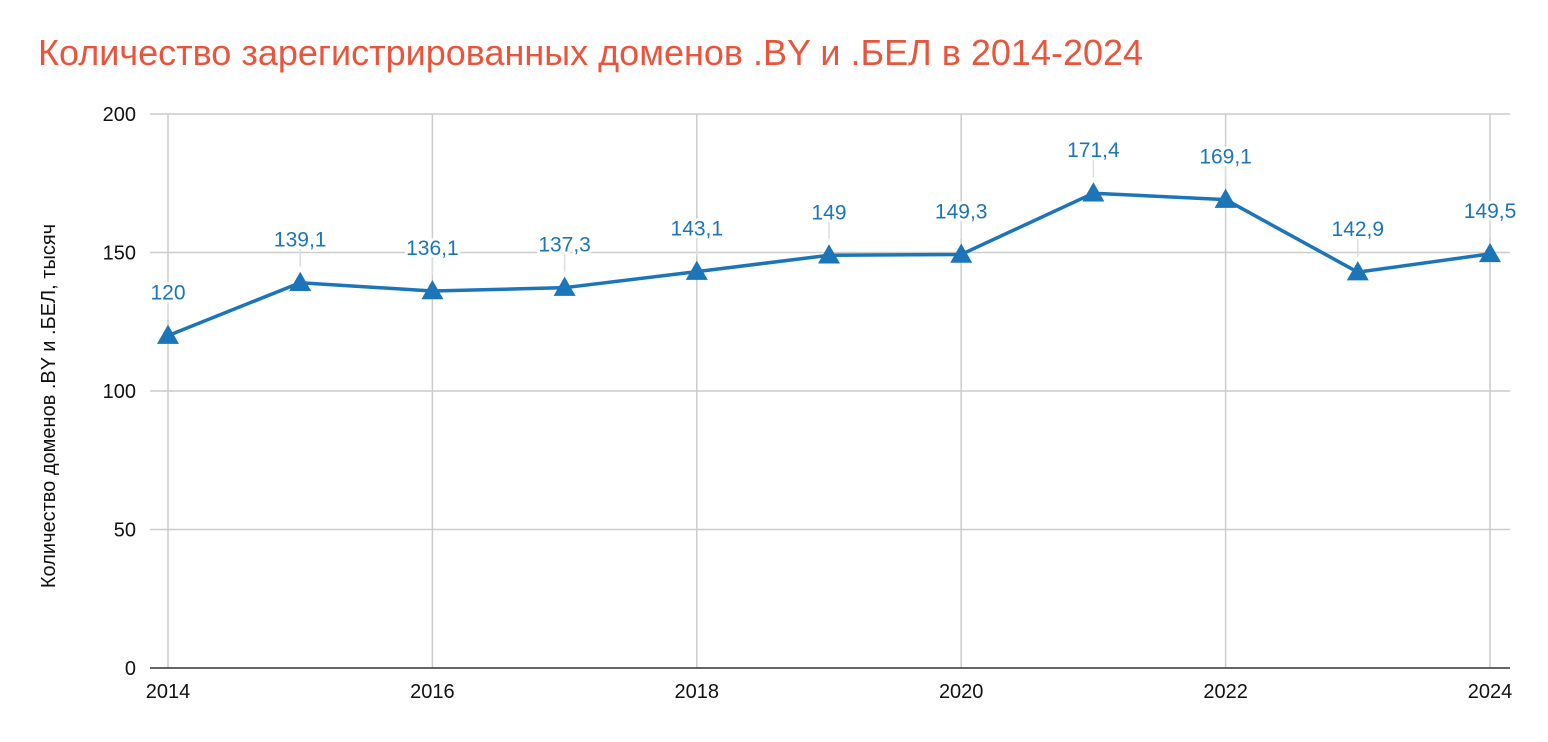 This screenshot has width=1548, height=742. I want to click on data-label: 171,4, so click(1093, 150).